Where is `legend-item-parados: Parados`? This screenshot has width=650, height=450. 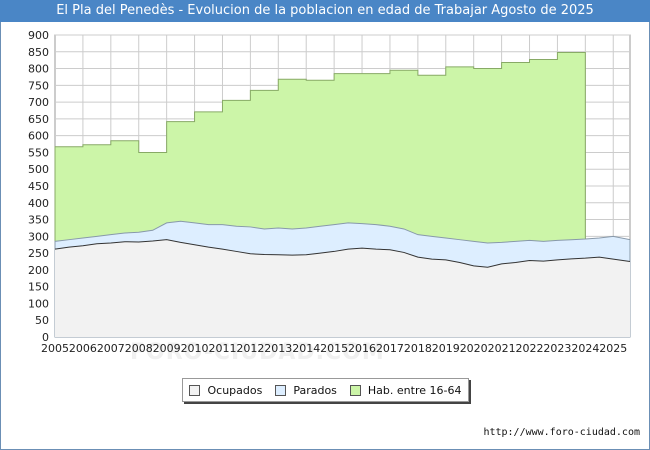 legend-item-parados: Parados is located at coordinates (306, 390).